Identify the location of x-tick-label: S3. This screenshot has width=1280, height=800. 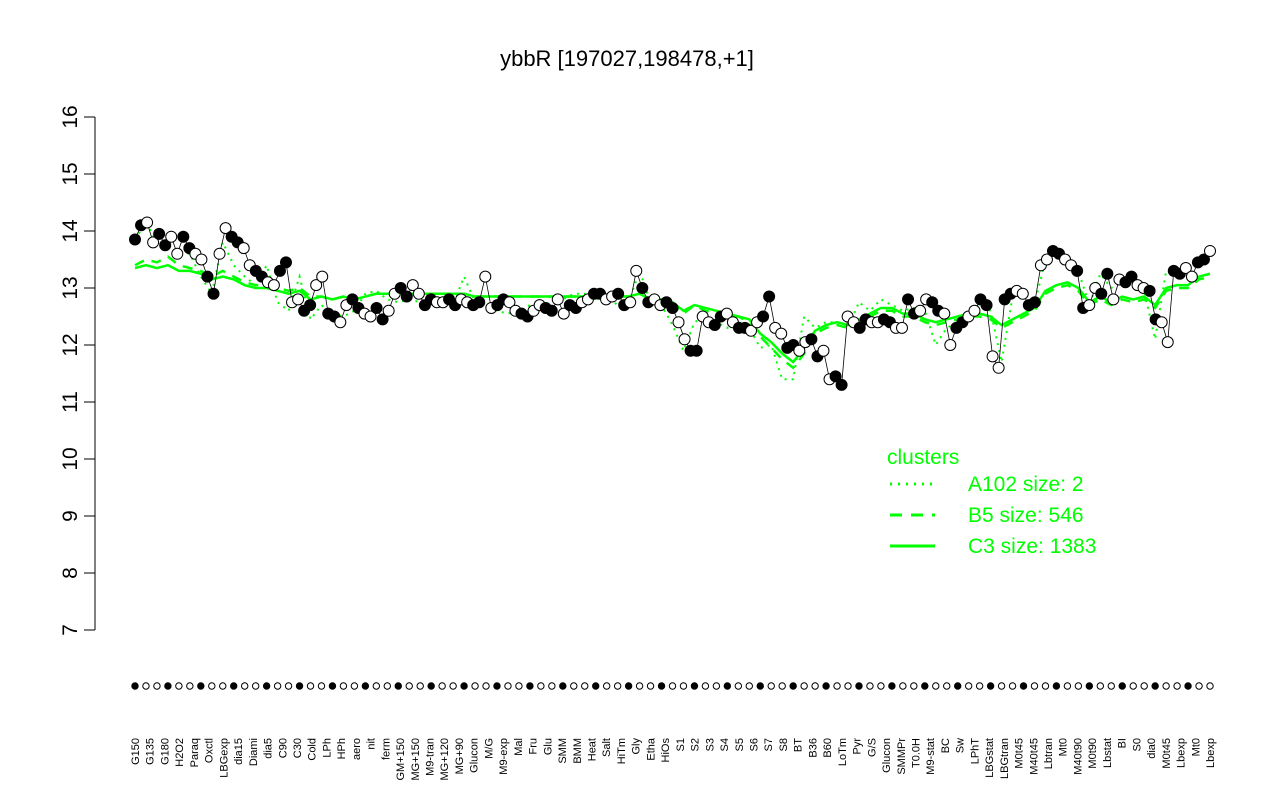
(710, 744).